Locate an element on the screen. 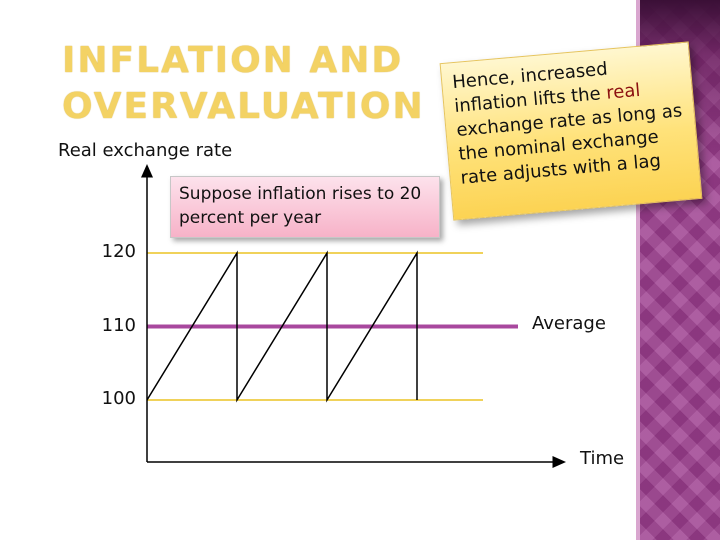 The image size is (720, 540). y-tick-100: 100 is located at coordinates (118, 398).